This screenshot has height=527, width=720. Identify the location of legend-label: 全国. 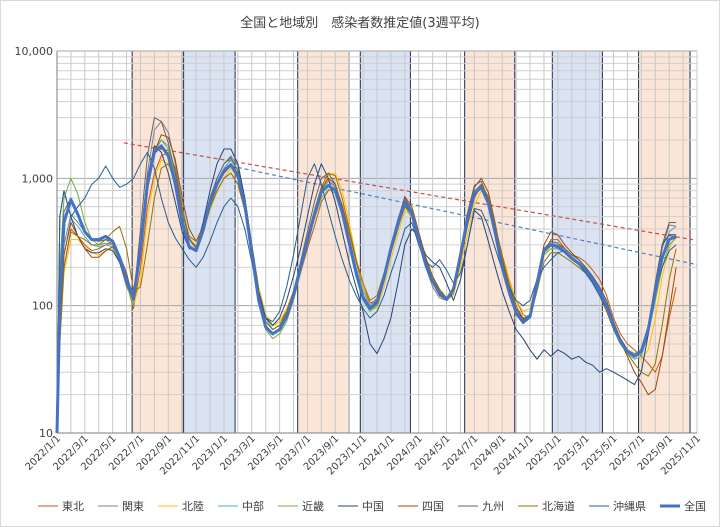
(695, 506).